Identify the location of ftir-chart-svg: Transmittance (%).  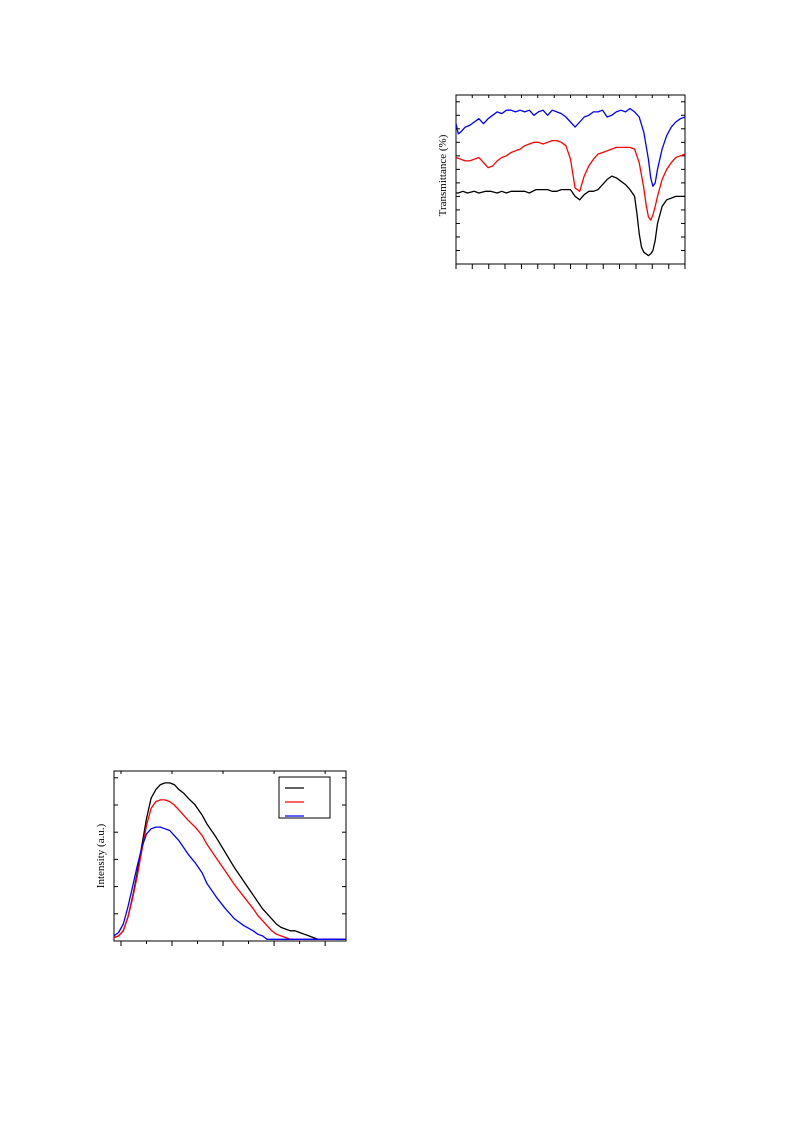
(561, 181).